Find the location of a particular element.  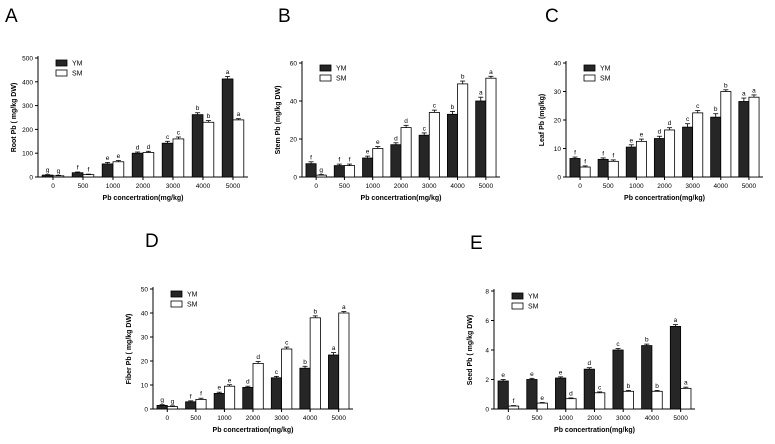

legend-label-sm: SM is located at coordinates (533, 307).